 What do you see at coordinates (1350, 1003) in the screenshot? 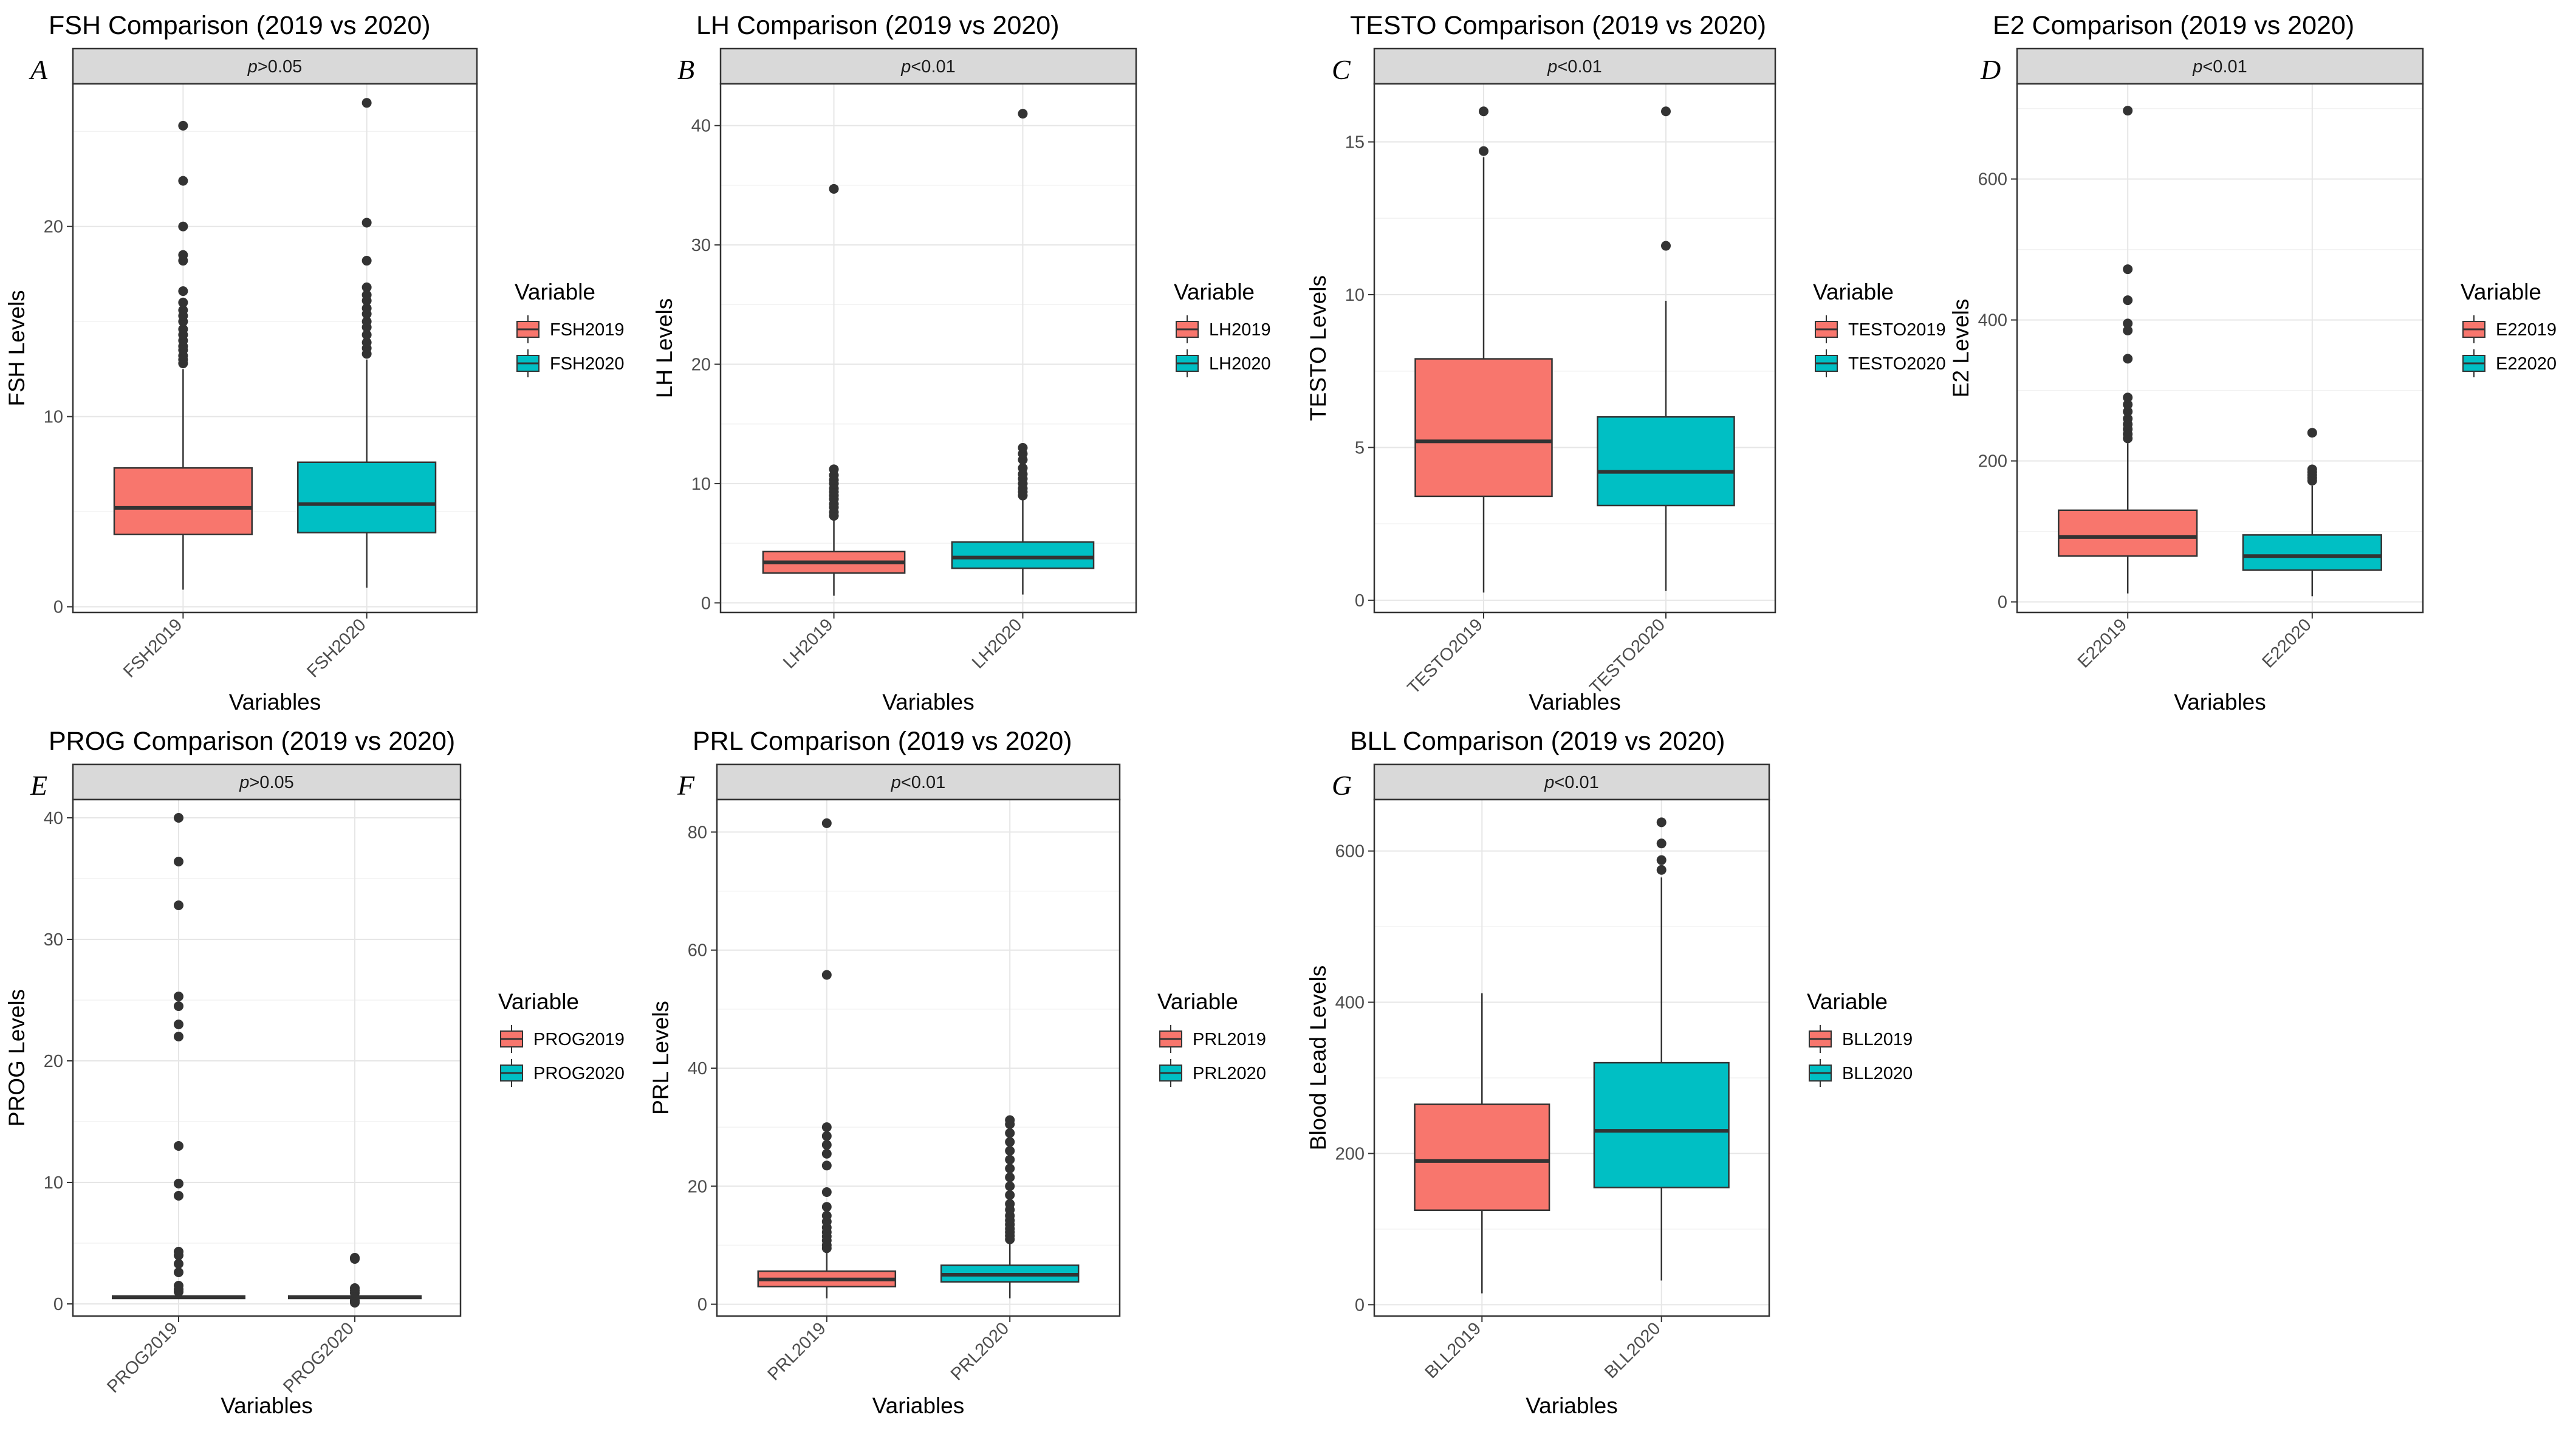
I see `y-tick-label: 400` at bounding box center [1350, 1003].